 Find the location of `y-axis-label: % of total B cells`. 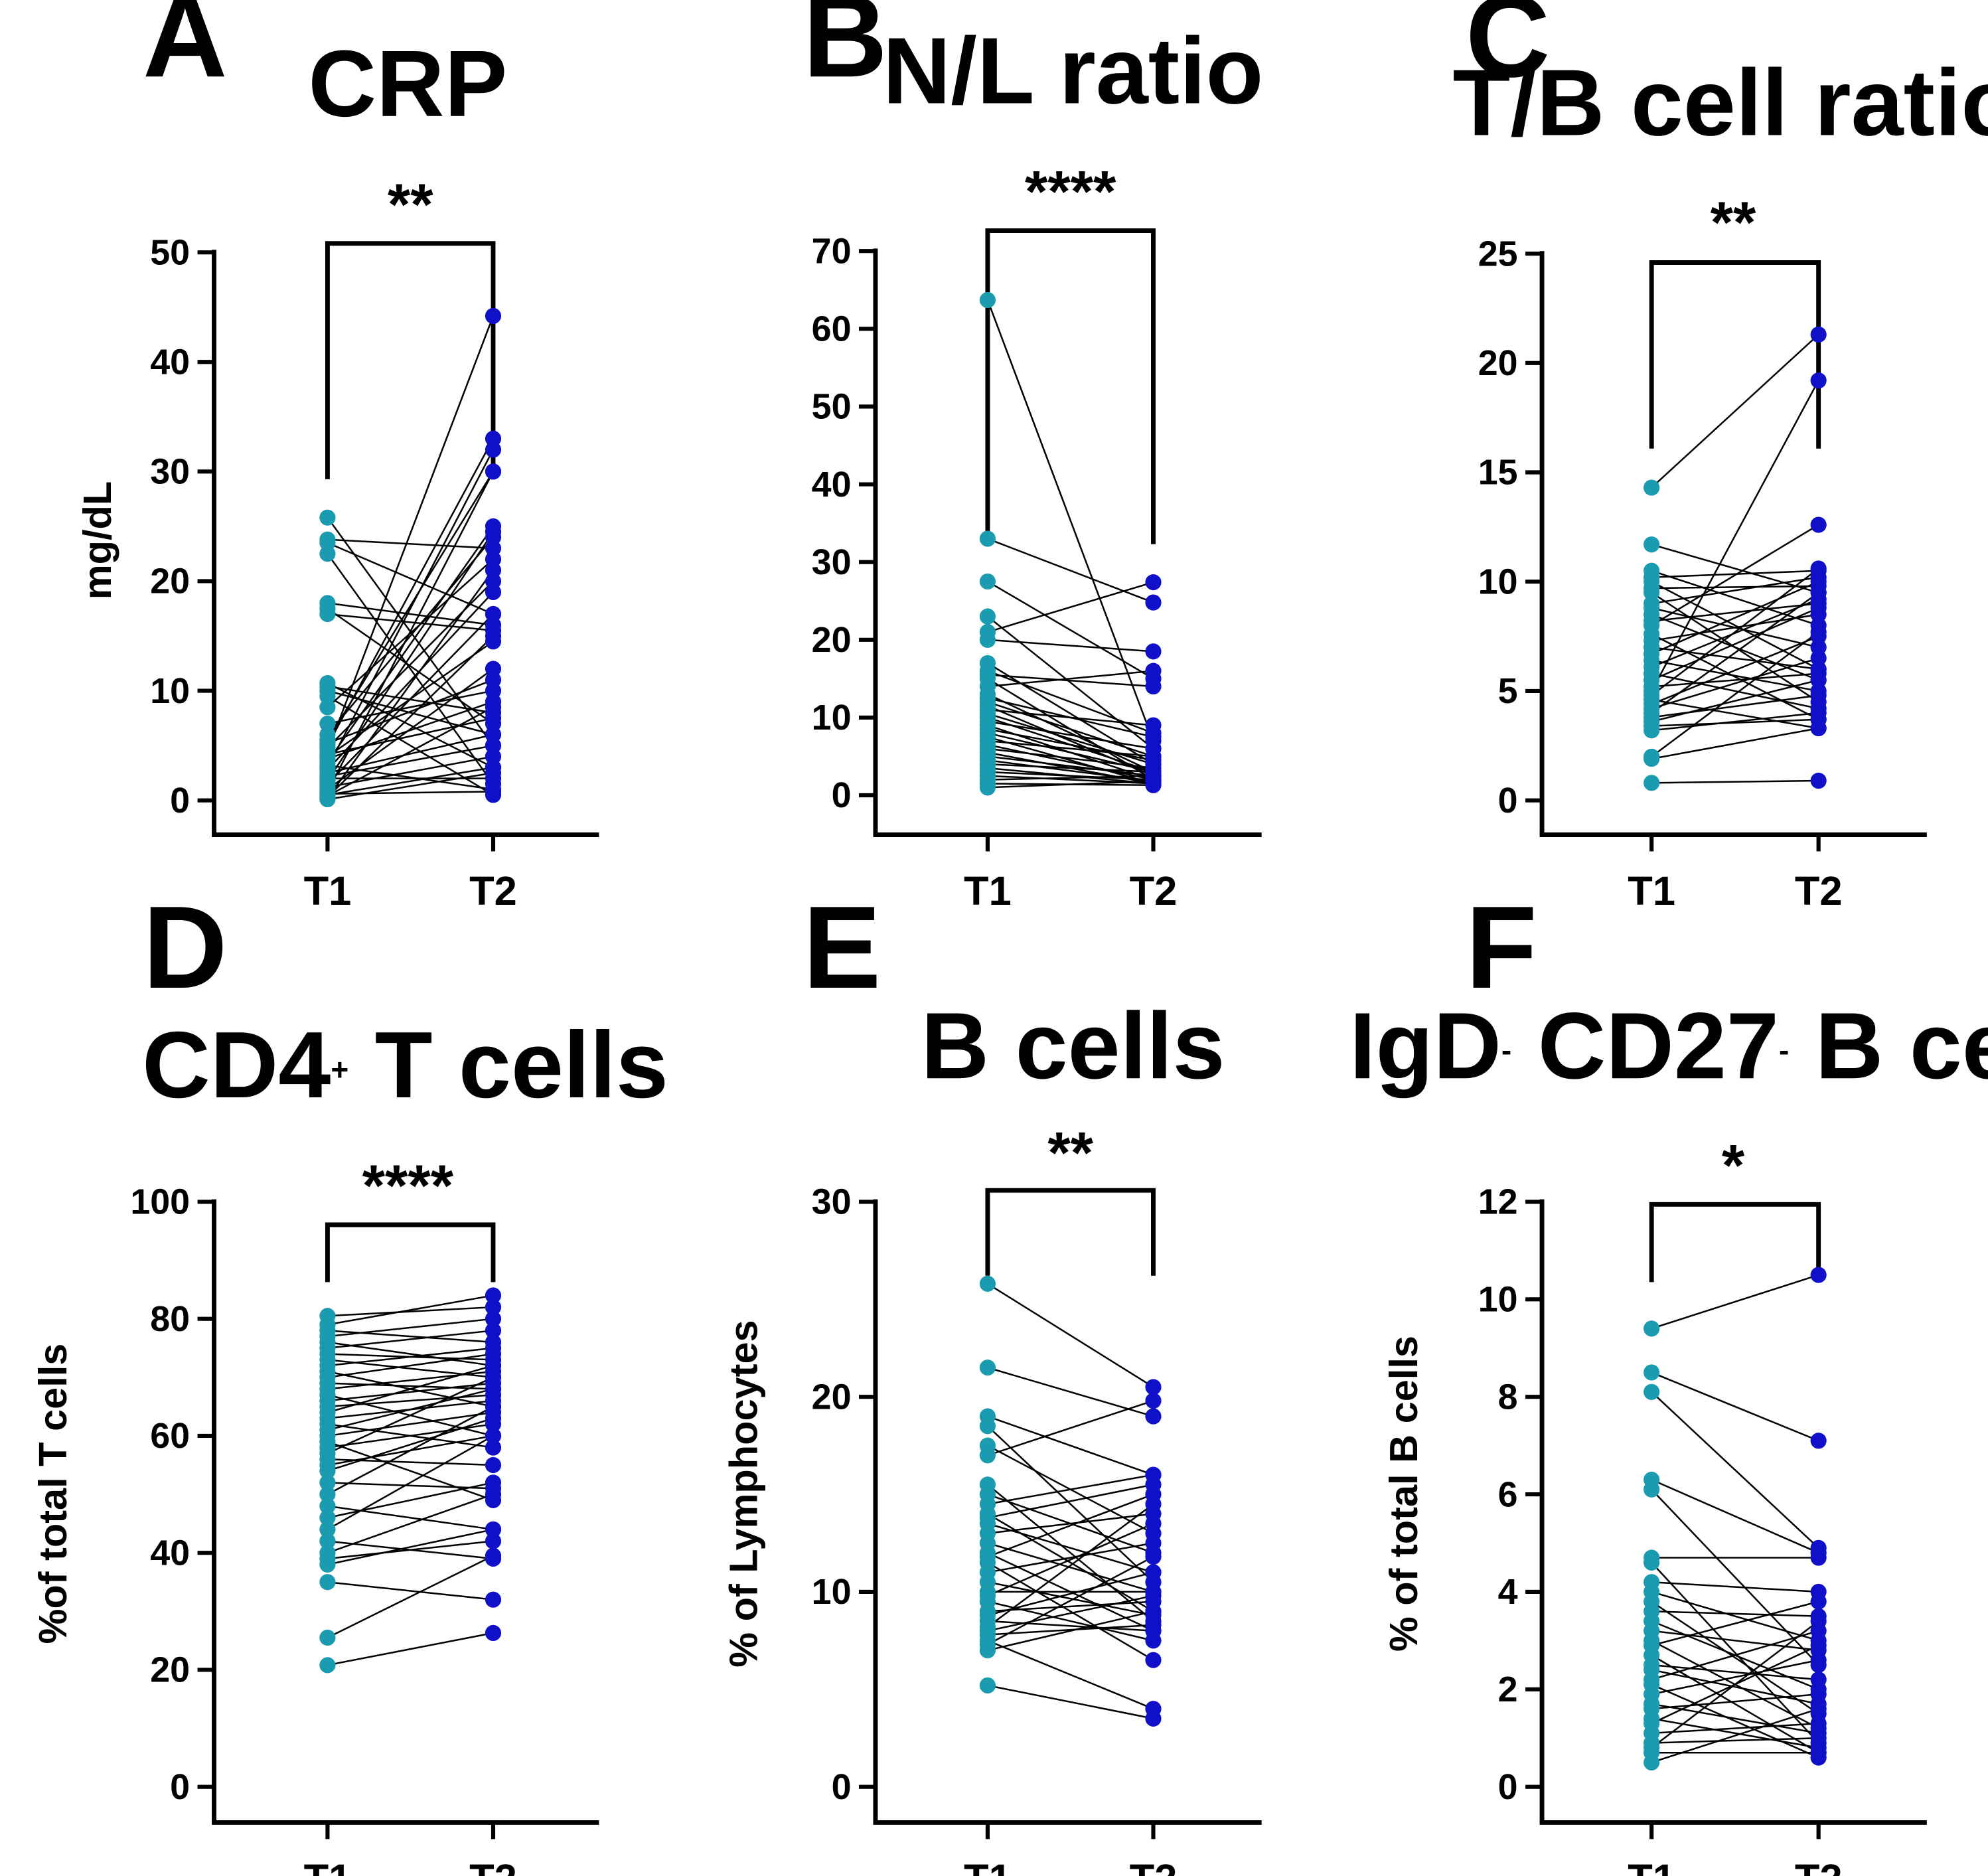

y-axis-label: % of total B cells is located at coordinates (1404, 1494).